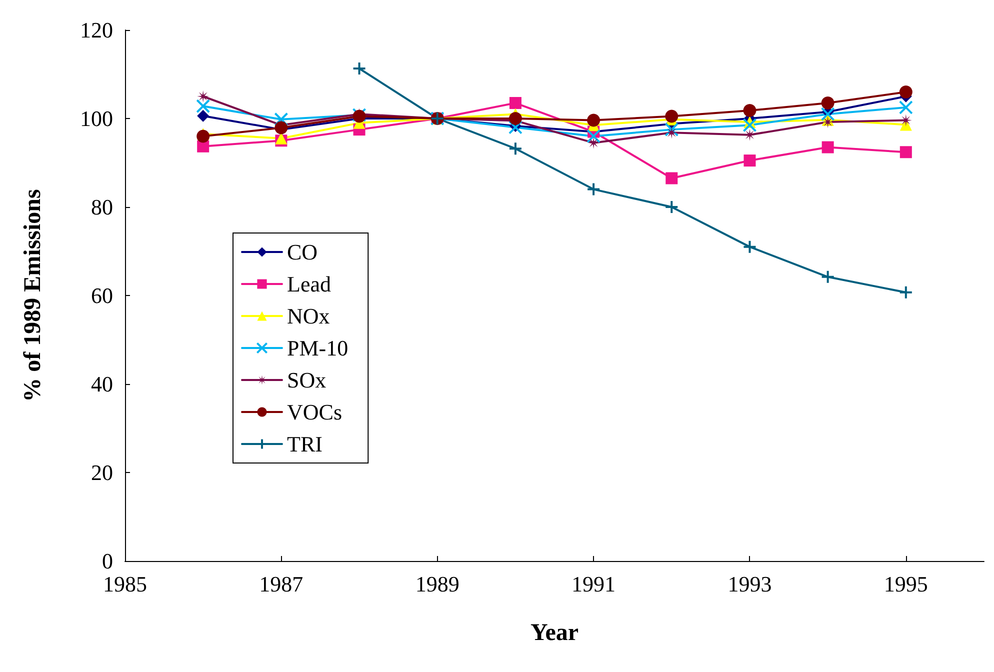  Describe the element at coordinates (309, 284) in the screenshot. I see `legend-label: Lead` at that location.